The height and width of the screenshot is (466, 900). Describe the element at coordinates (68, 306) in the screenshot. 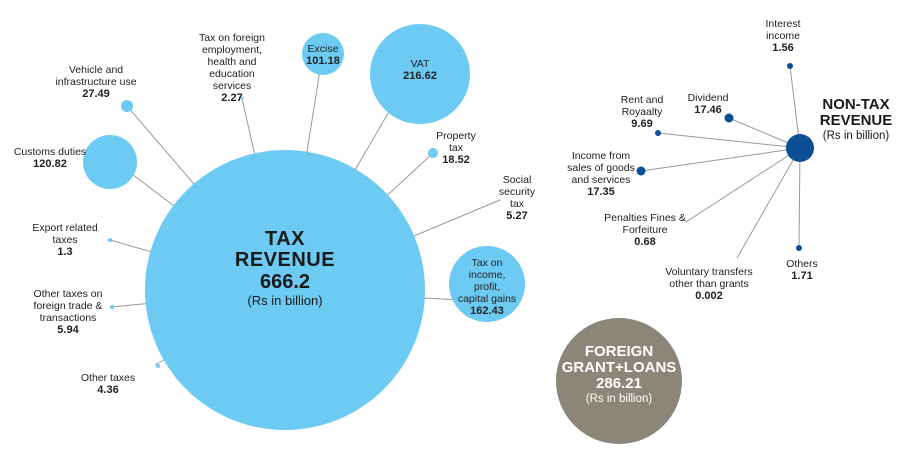

I see `item-name: foreign trade &` at that location.